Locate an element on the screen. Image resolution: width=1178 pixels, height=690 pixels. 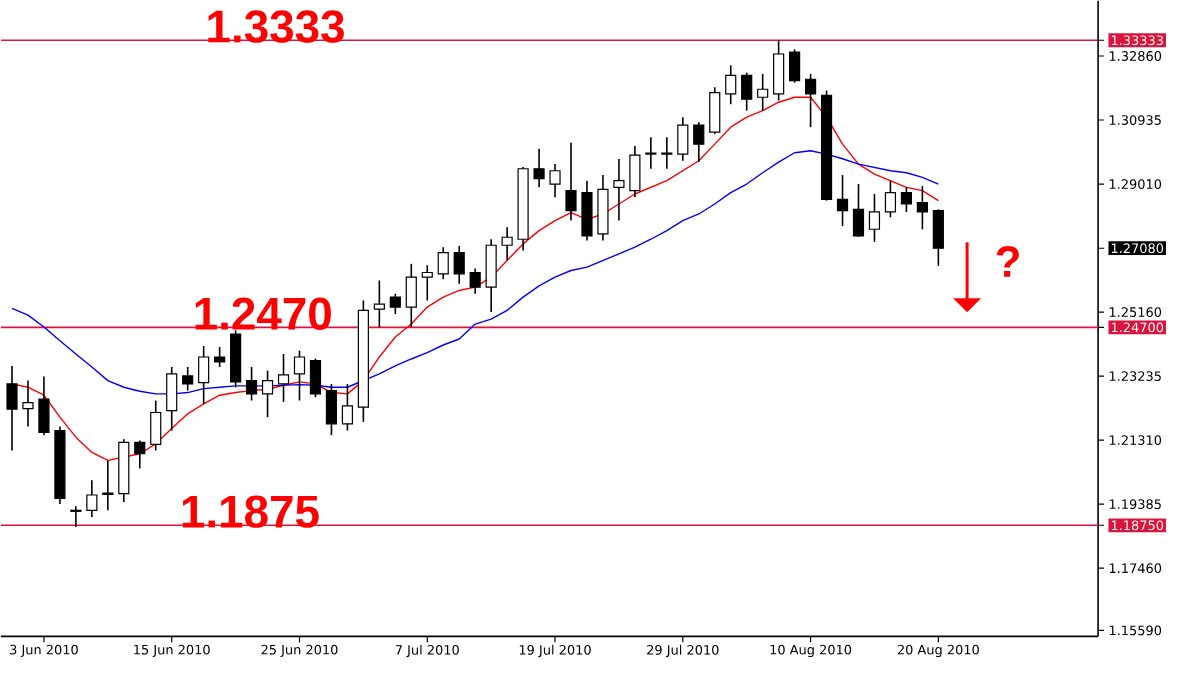
ref-line-label: 1.1875 is located at coordinates (250, 512).